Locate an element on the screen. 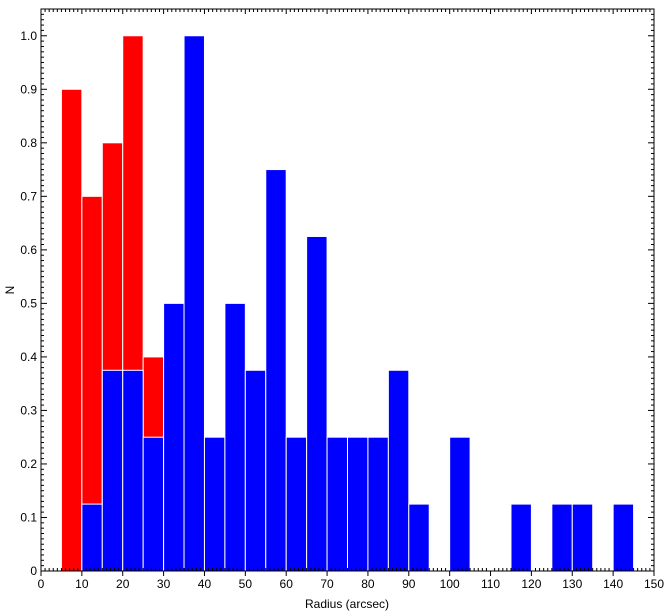 The height and width of the screenshot is (616, 665). y-tick-label-9: 0.9 is located at coordinates (28, 89).